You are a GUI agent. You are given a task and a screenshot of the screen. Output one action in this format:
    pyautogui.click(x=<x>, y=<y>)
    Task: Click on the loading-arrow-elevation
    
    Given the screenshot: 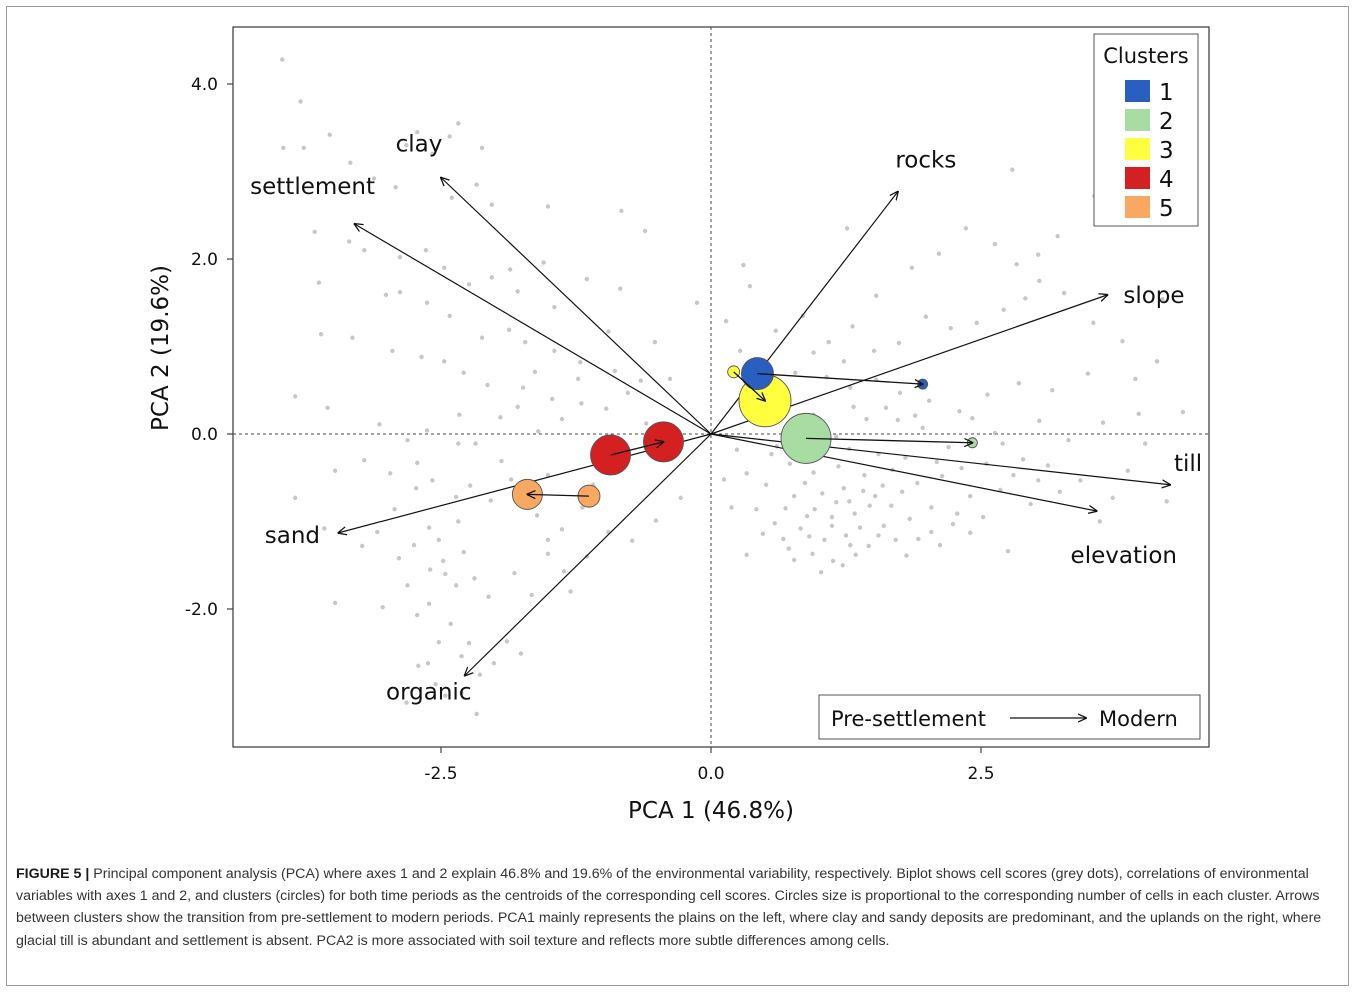 What is the action you would take?
    pyautogui.click(x=903, y=472)
    